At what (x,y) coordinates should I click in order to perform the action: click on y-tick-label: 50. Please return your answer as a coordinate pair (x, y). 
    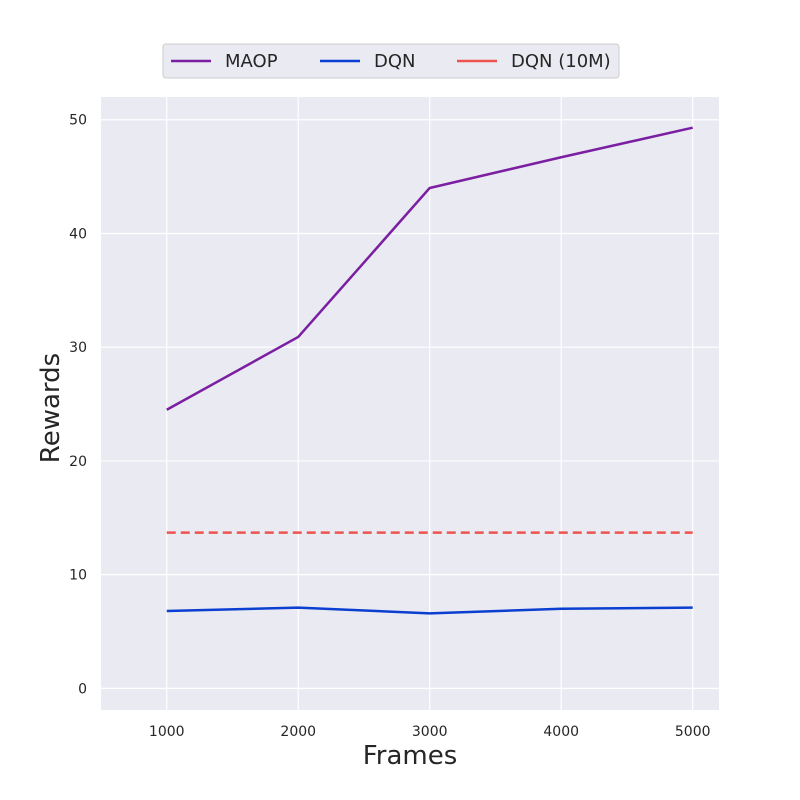
    Looking at the image, I should click on (78, 121).